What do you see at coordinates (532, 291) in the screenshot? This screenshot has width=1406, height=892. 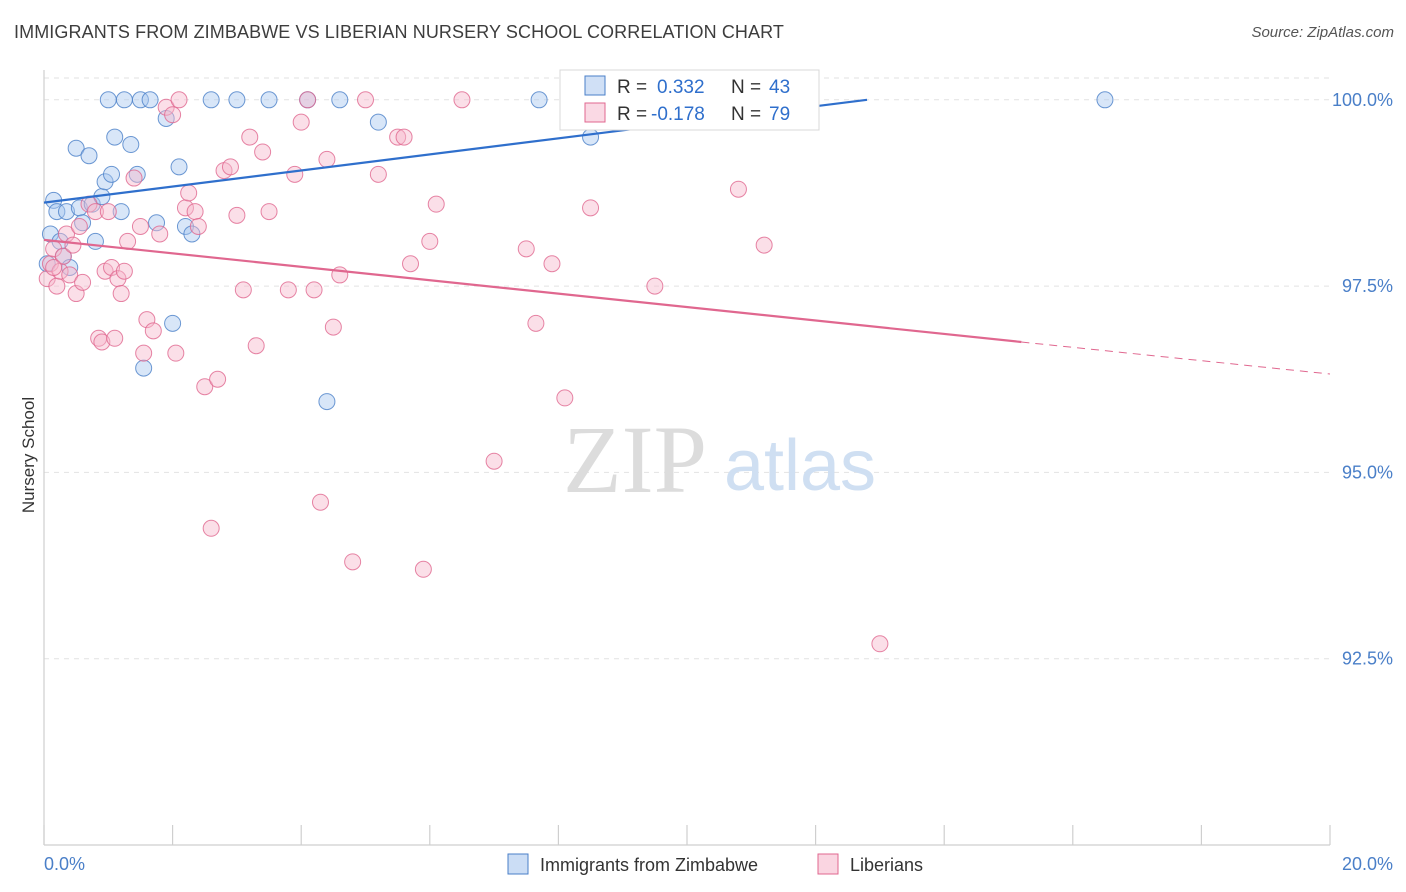 I see `trendline-liberians` at bounding box center [532, 291].